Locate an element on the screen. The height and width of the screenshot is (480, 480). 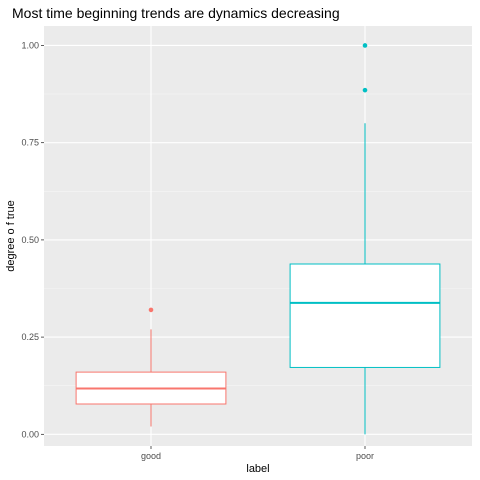
y-tick-label: 0.50 is located at coordinates (30, 240).